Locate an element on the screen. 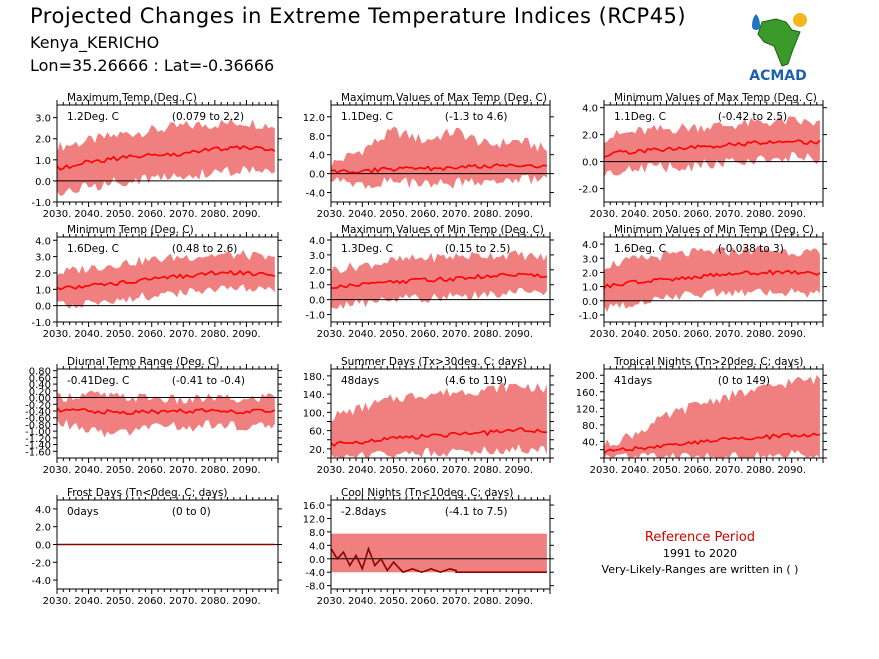 The width and height of the screenshot is (879, 659). y-tick-label: -0.60 is located at coordinates (38, 419).